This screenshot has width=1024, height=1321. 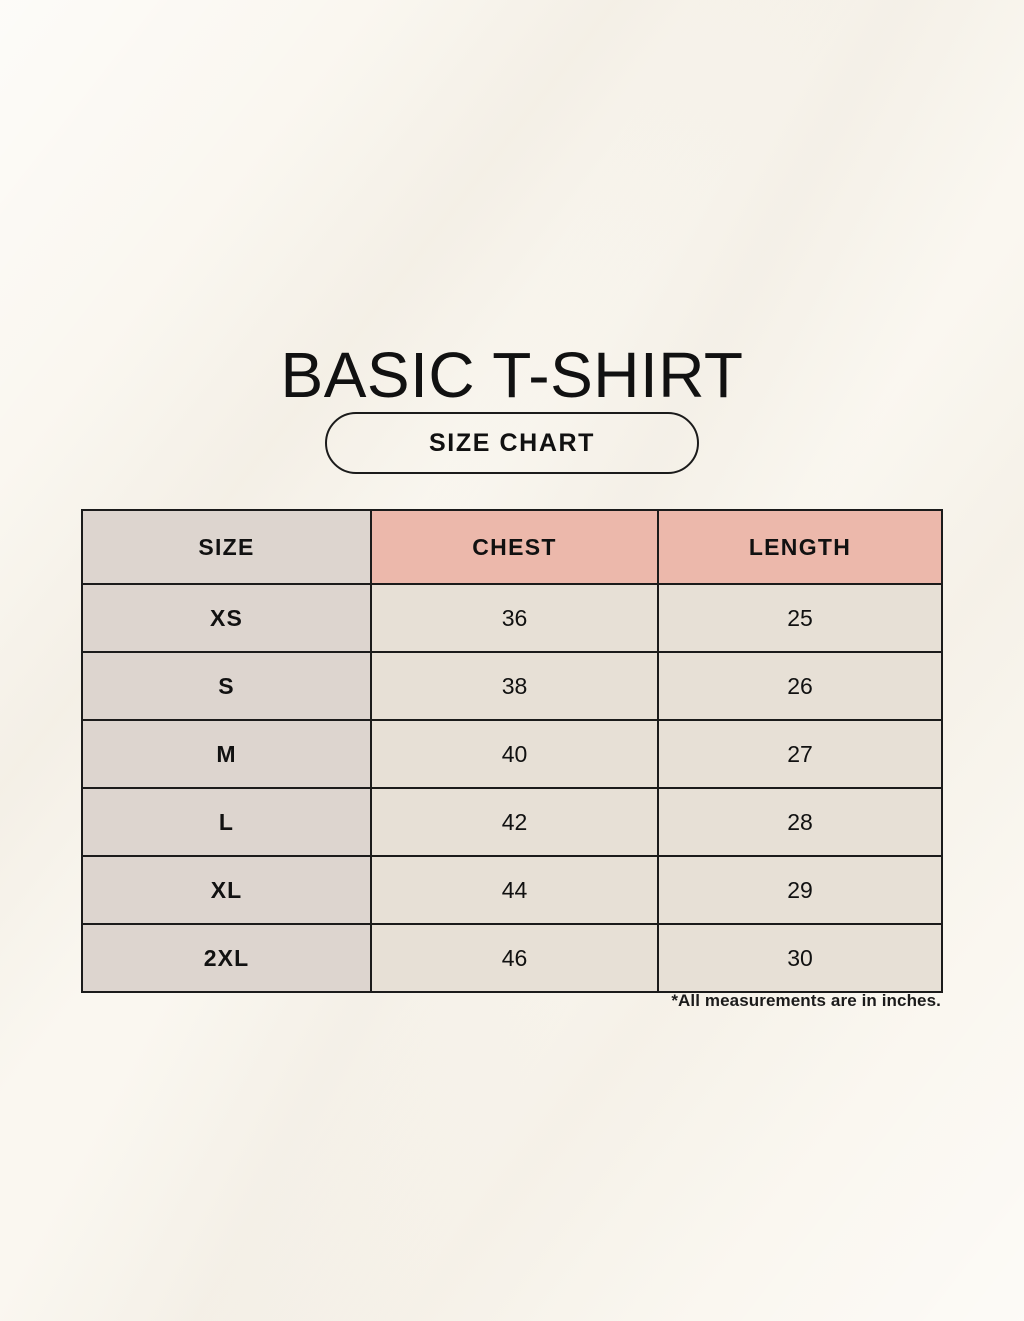 What do you see at coordinates (800, 822) in the screenshot?
I see `cell-length: 28` at bounding box center [800, 822].